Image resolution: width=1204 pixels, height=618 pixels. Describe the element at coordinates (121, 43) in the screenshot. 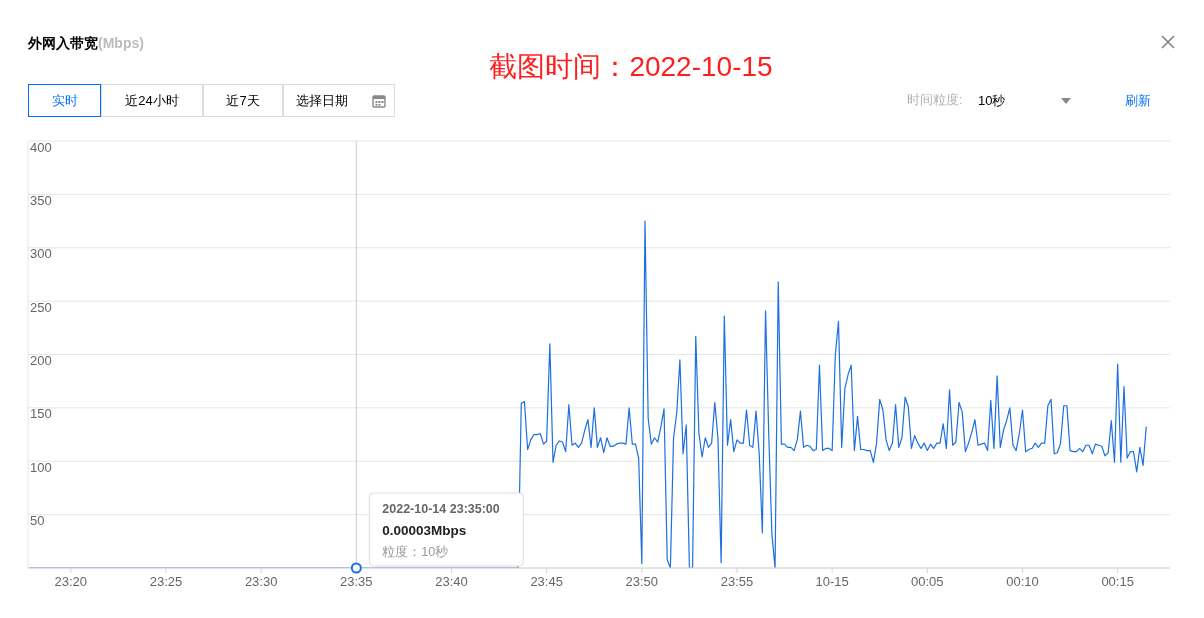

I see `chart-subtitle: (Mbps)` at that location.